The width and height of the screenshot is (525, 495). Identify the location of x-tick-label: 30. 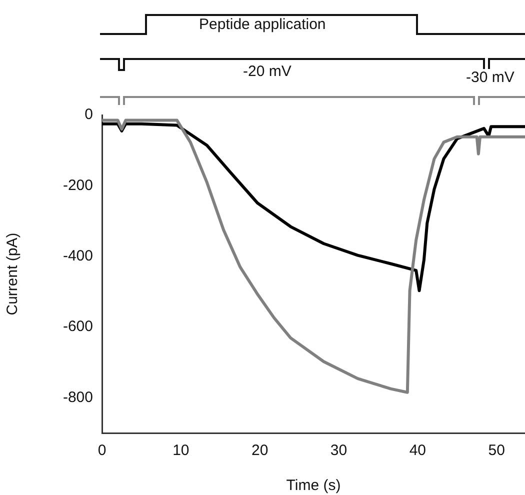
(339, 451).